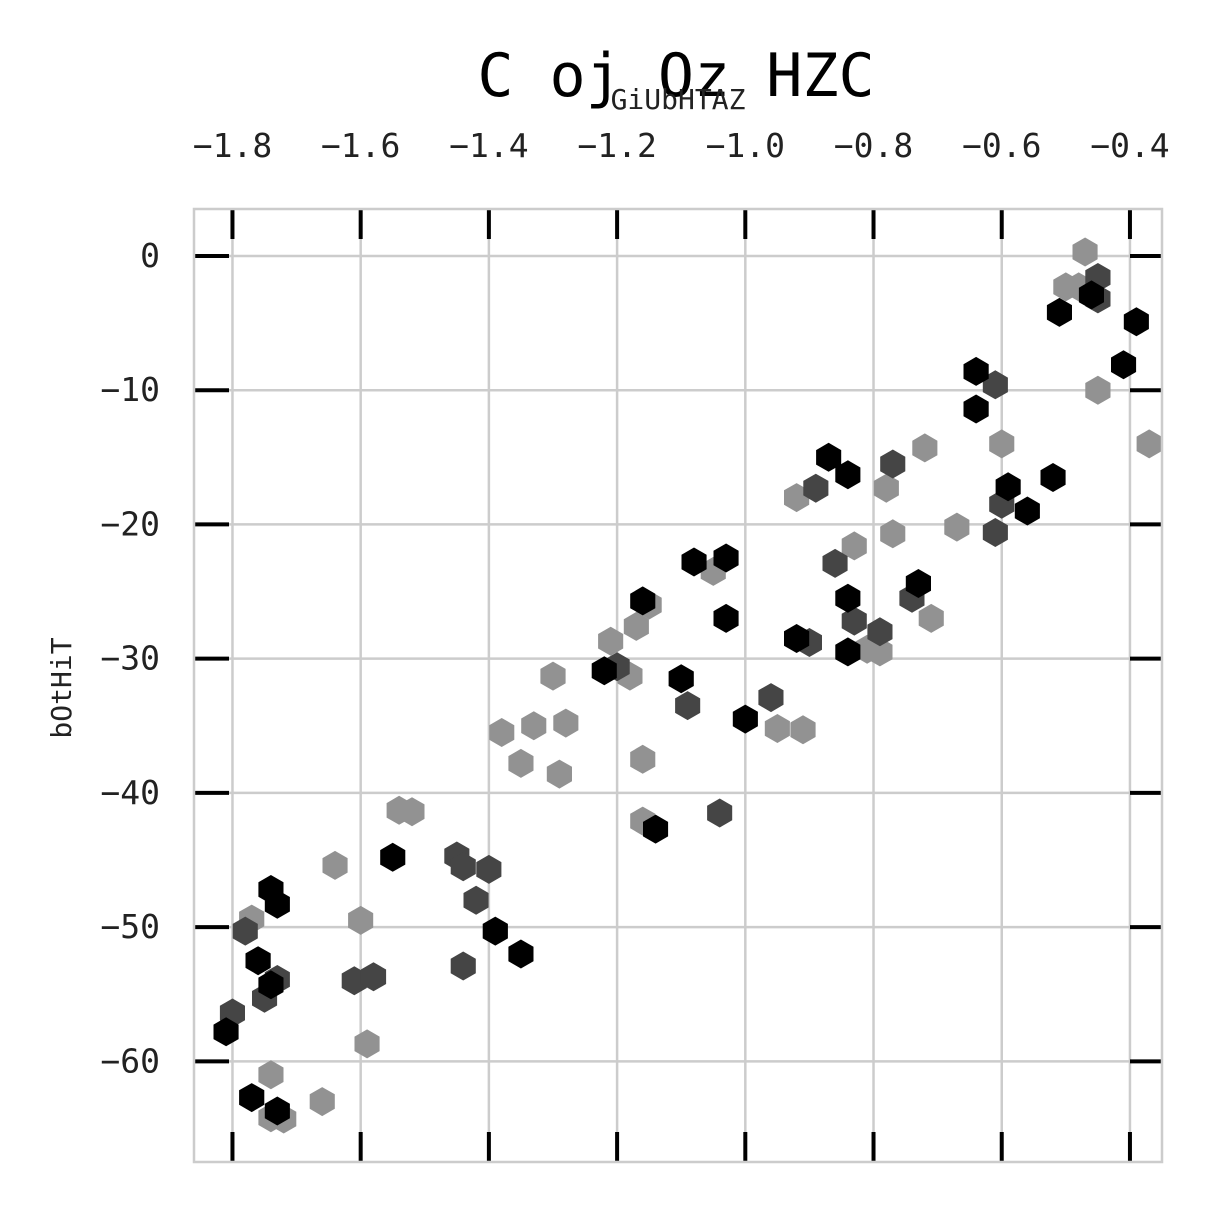 The width and height of the screenshot is (1205, 1205). What do you see at coordinates (678, 99) in the screenshot?
I see `x-axis-label: GiUbHTAZ` at bounding box center [678, 99].